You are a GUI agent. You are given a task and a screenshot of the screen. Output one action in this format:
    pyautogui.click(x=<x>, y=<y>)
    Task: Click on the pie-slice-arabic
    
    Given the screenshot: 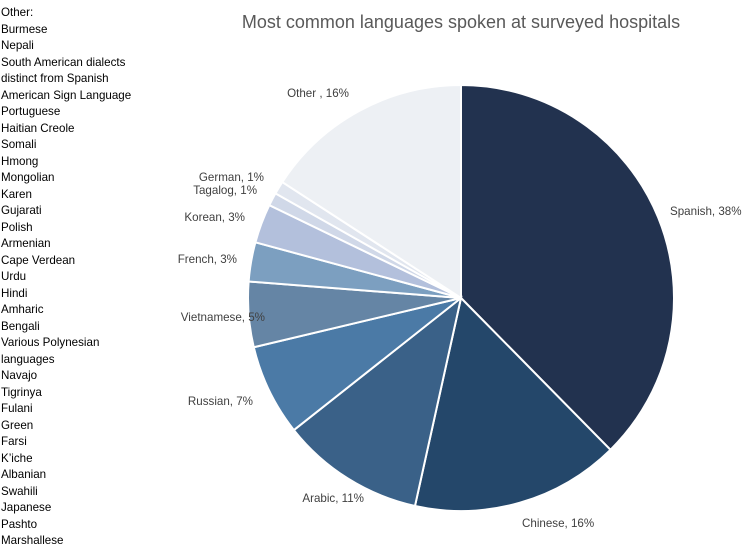 What is the action you would take?
    pyautogui.click(x=377, y=401)
    